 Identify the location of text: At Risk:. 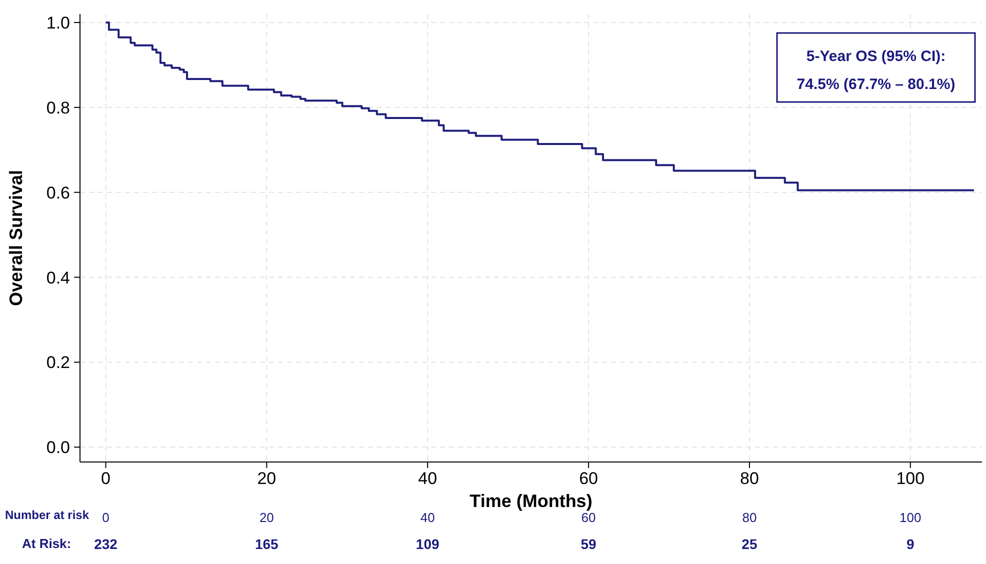
(47, 543).